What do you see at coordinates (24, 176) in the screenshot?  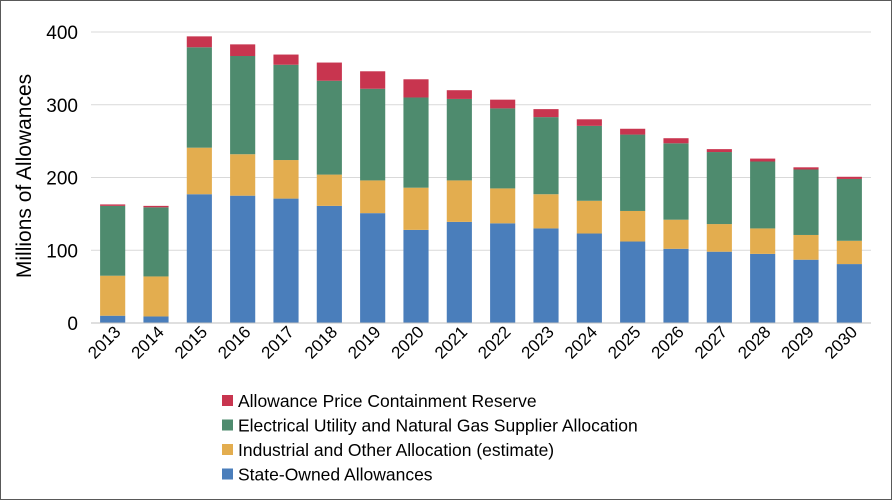 I see `y-axis-label: Millions of Allowances` at bounding box center [24, 176].